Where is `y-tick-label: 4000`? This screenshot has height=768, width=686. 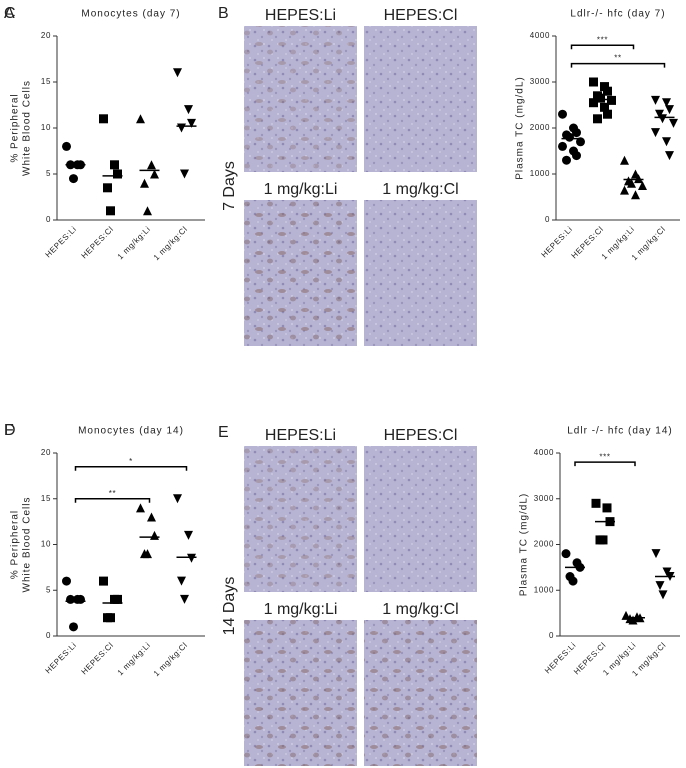 y-tick-label: 4000 is located at coordinates (540, 35).